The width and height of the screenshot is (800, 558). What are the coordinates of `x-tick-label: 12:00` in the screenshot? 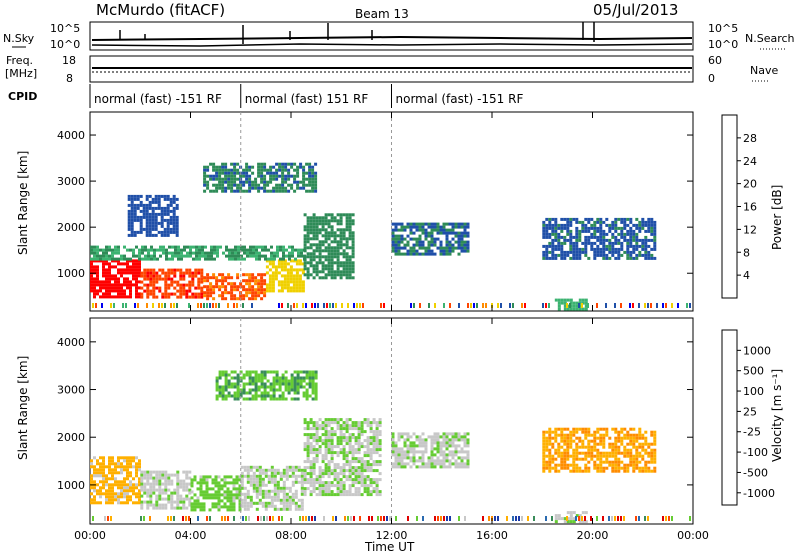 It's located at (392, 535).